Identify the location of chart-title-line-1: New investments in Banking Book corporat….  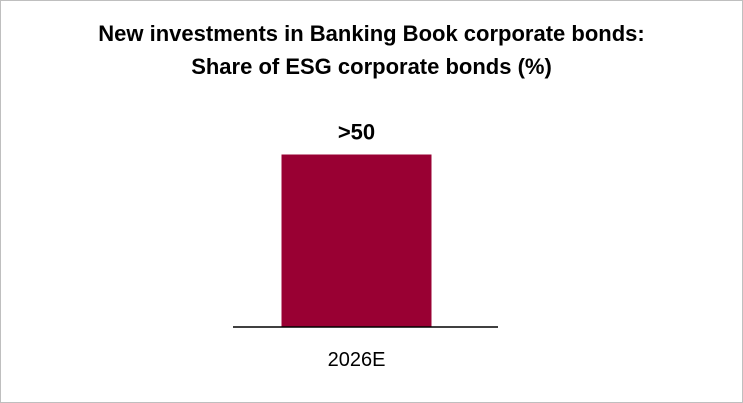
(371, 33).